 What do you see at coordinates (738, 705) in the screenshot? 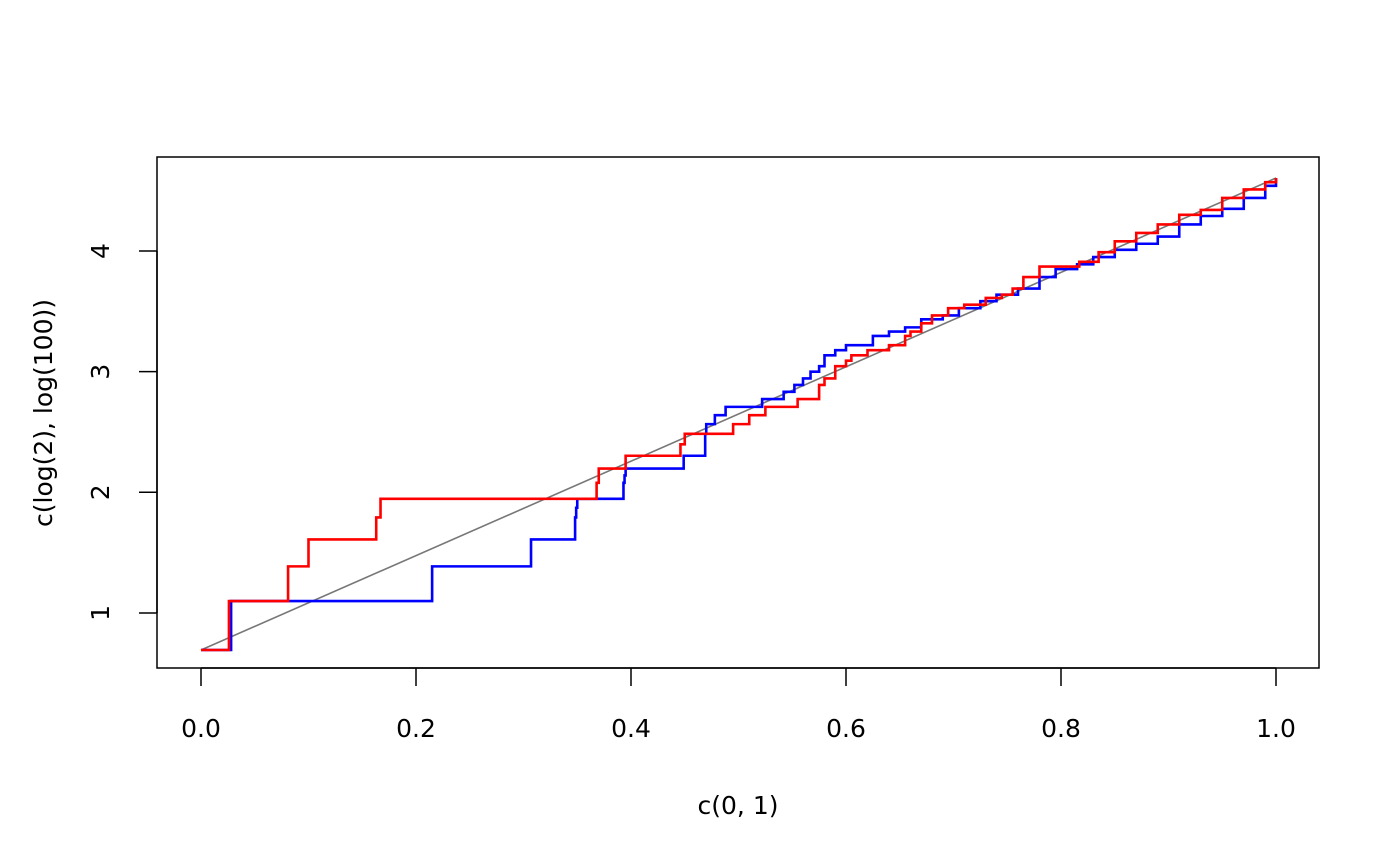
I see `x-axis: 0.0 0.2 0.4 0.6 0.8 1.0` at bounding box center [738, 705].